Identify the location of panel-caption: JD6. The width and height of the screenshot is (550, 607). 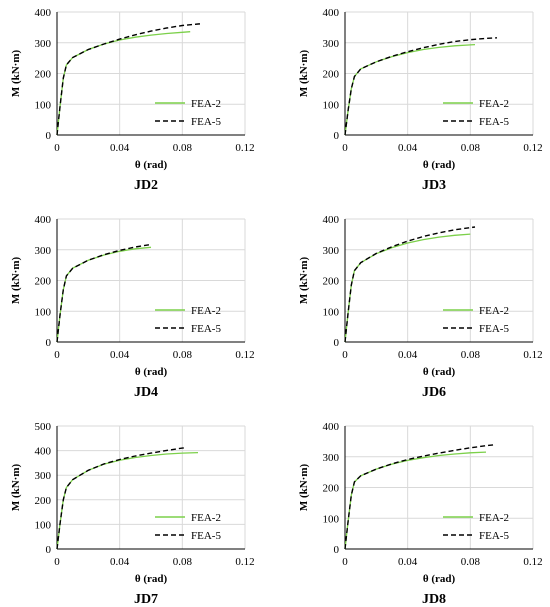
(434, 392).